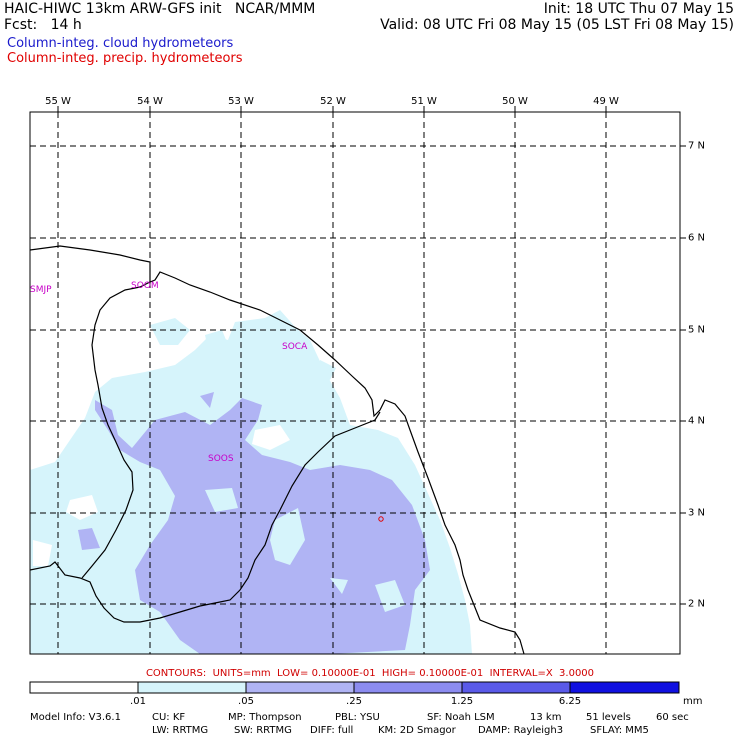 This screenshot has height=740, width=740. I want to click on lon-label-51w: 51 W, so click(424, 101).